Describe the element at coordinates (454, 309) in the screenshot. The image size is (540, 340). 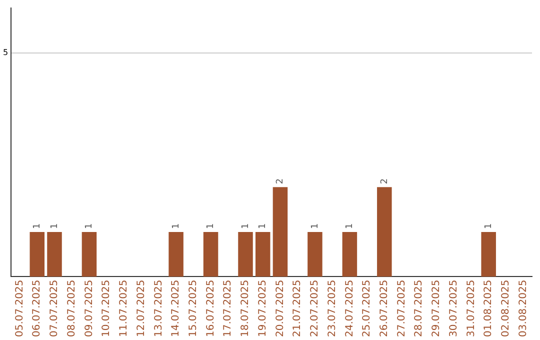
I see `x-tick-label: 30.07.2025` at that location.